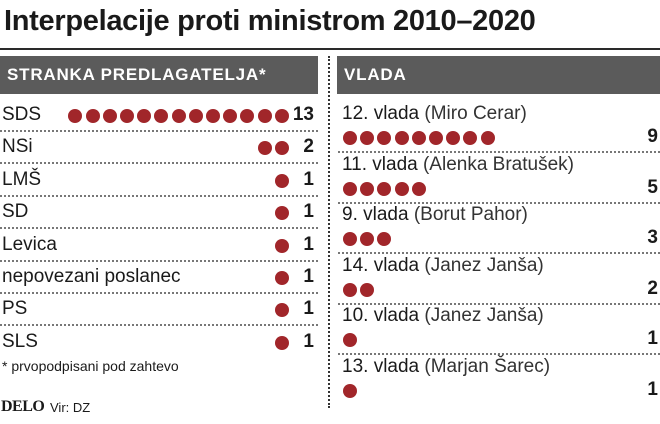  What do you see at coordinates (487, 366) in the screenshot?
I see `prime-minister-name: (Marjan Šarec)` at bounding box center [487, 366].